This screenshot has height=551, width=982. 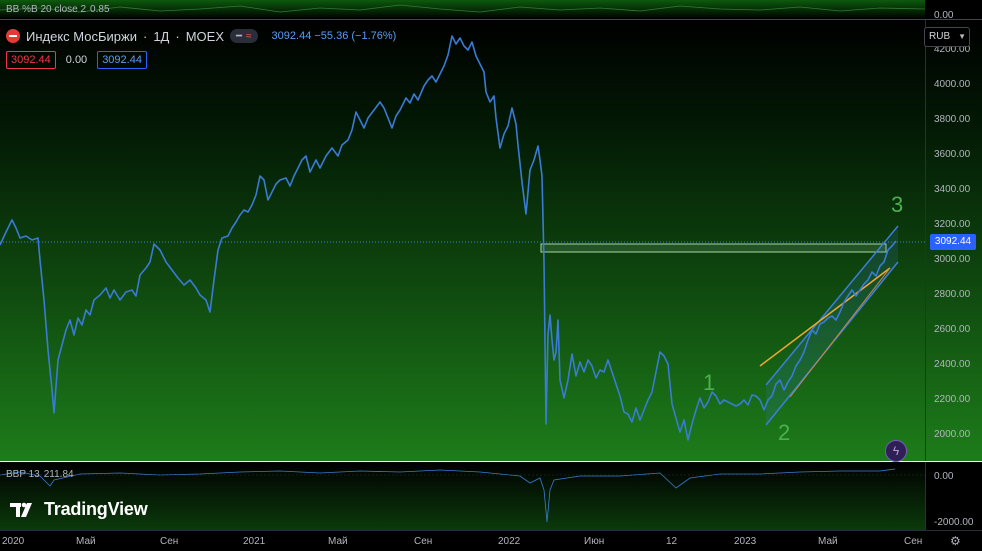 I want to click on y-tick: 3600.00, so click(x=952, y=154).